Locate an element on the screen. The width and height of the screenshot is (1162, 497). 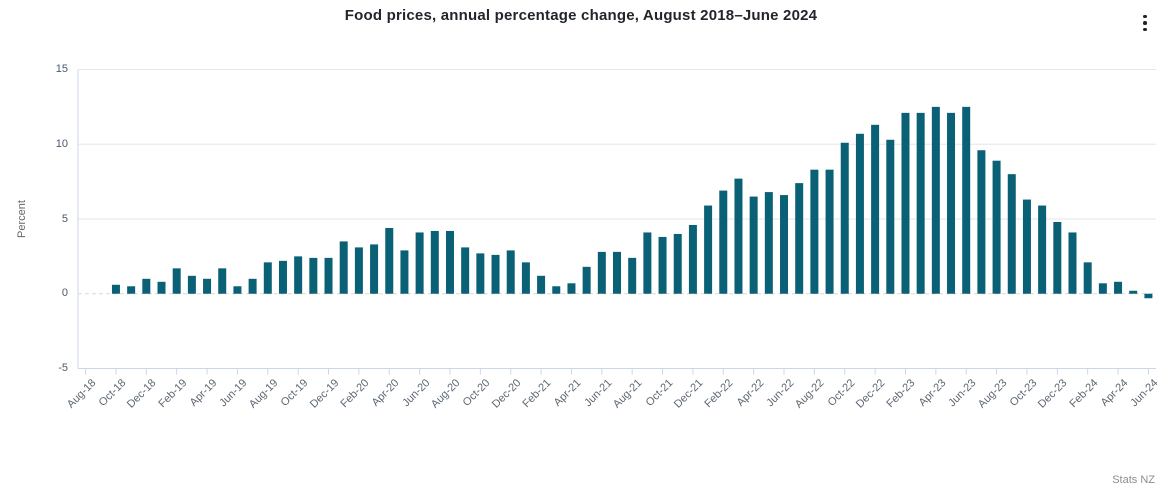
y-axis-label: 0 is located at coordinates (64, 293).